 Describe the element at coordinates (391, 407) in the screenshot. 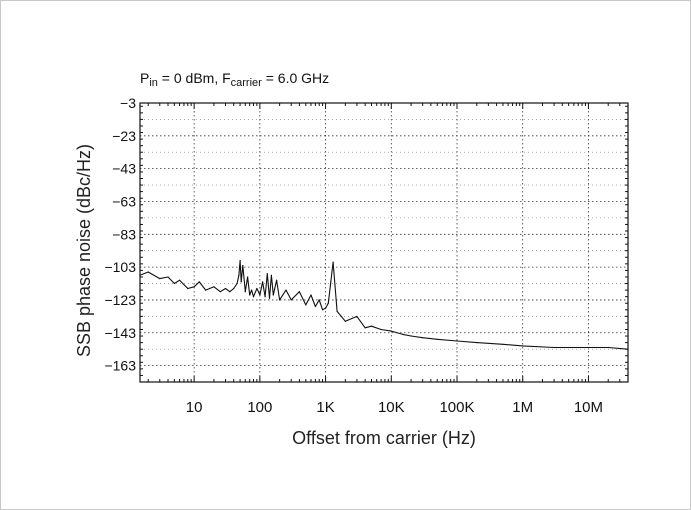

I see `x-tick-label: 10K` at that location.